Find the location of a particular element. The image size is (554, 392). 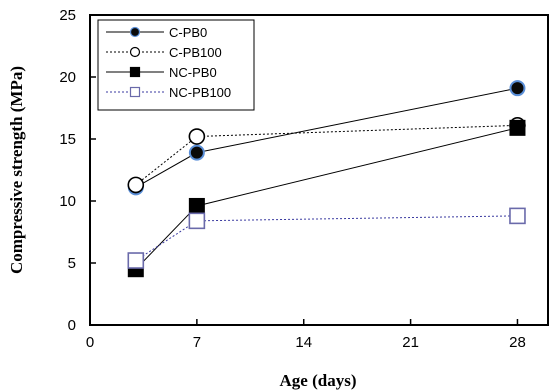

x-axis-title: Age (days) is located at coordinates (318, 380).